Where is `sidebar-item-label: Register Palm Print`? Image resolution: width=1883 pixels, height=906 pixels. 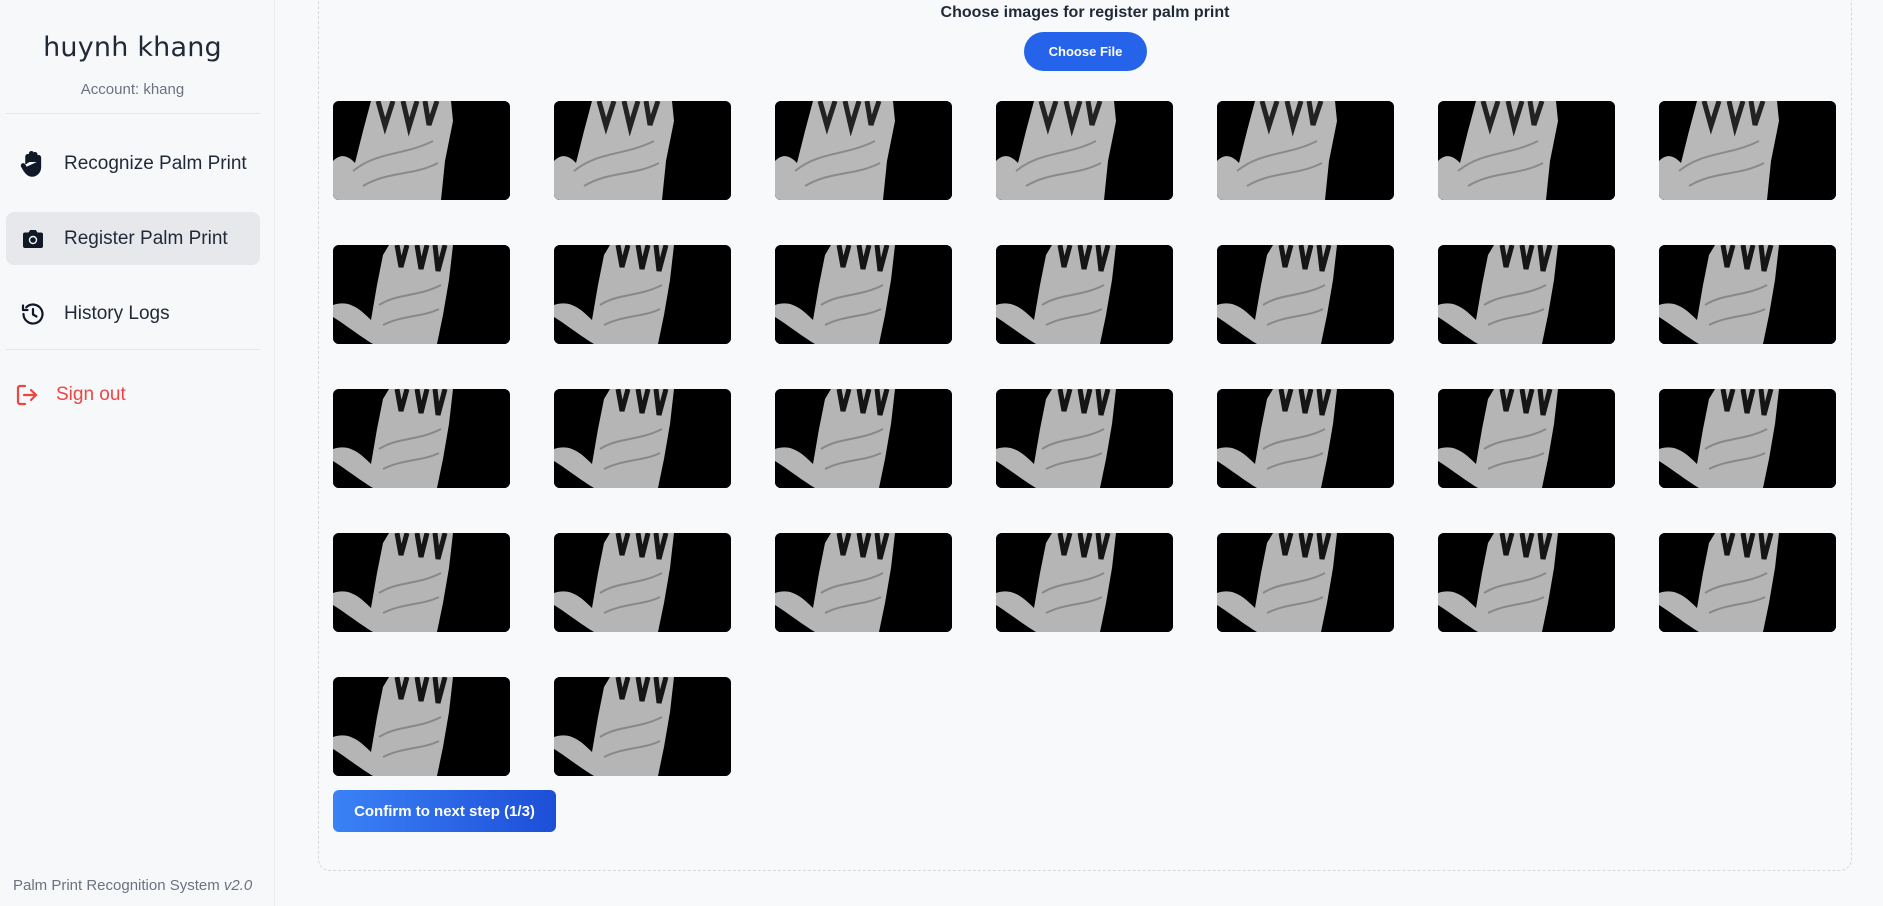 sidebar-item-label: Register Palm Print is located at coordinates (146, 238).